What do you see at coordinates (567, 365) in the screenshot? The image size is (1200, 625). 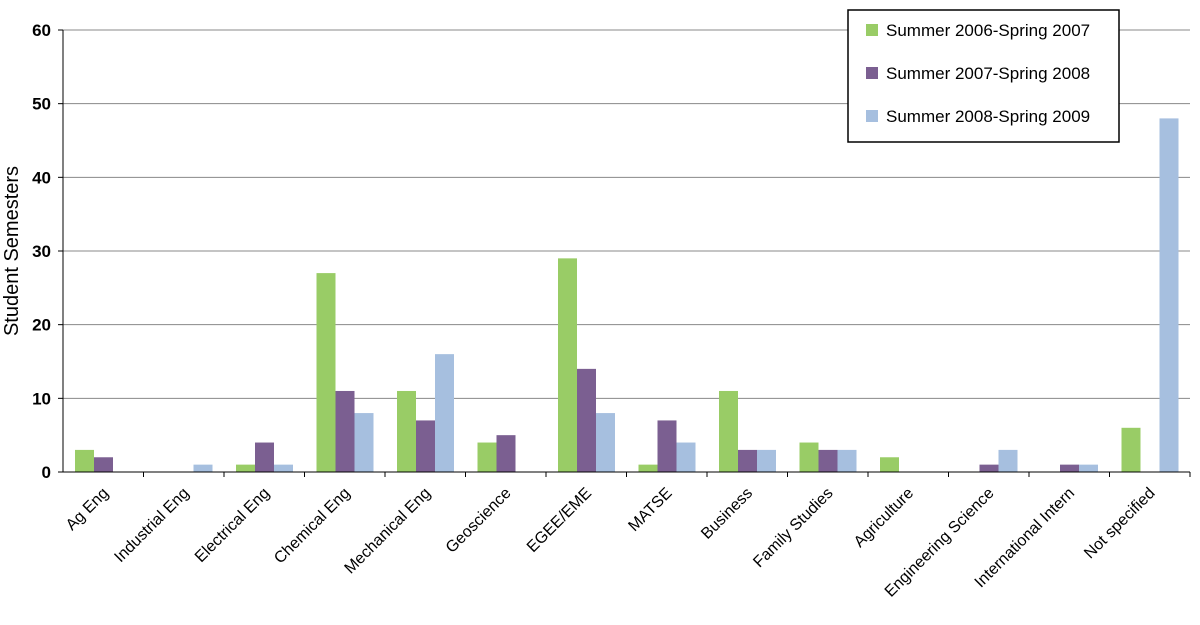 I see `bar-1-egee-eme` at bounding box center [567, 365].